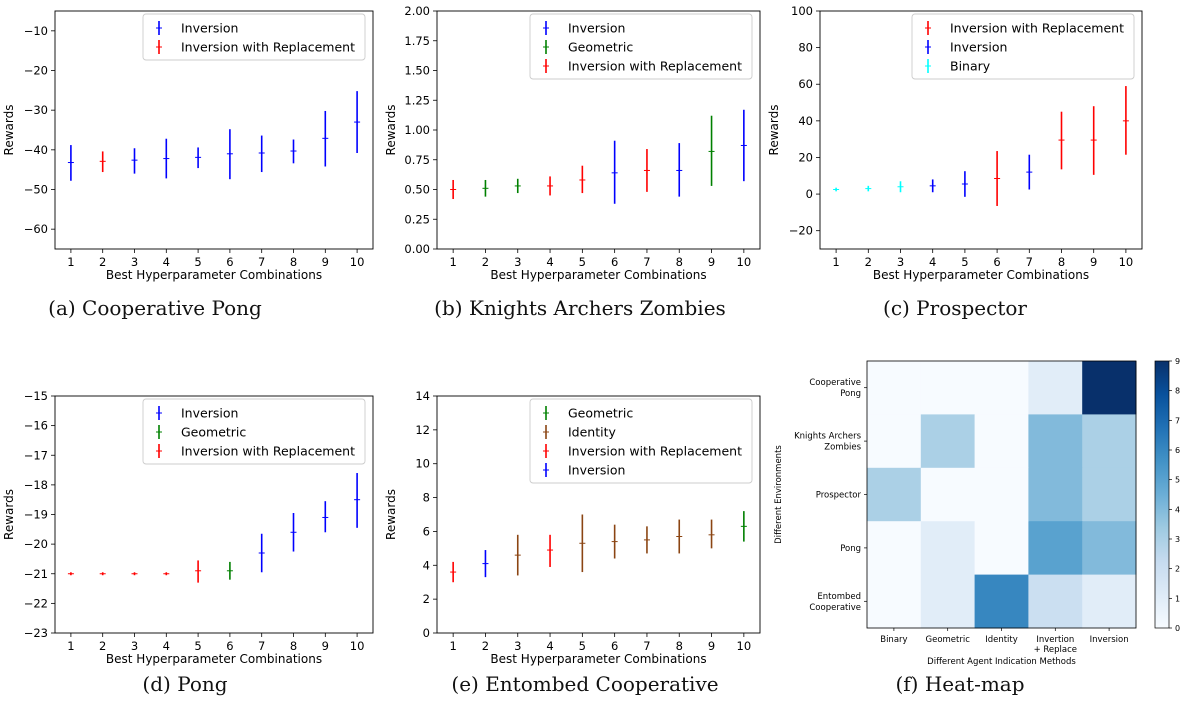 The width and height of the screenshot is (1188, 708). I want to click on y-tick-label: 0.50, so click(417, 190).